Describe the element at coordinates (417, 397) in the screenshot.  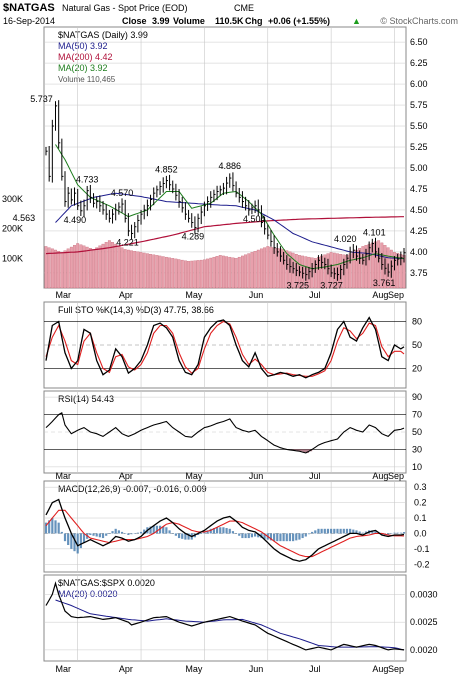
I see `rsi-tick-label: 90` at that location.